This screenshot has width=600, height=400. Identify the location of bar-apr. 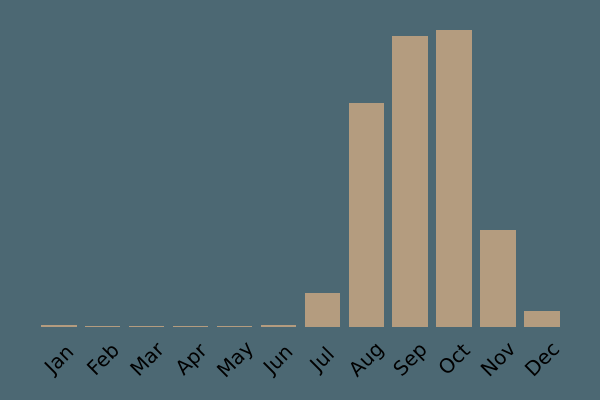
(190, 326).